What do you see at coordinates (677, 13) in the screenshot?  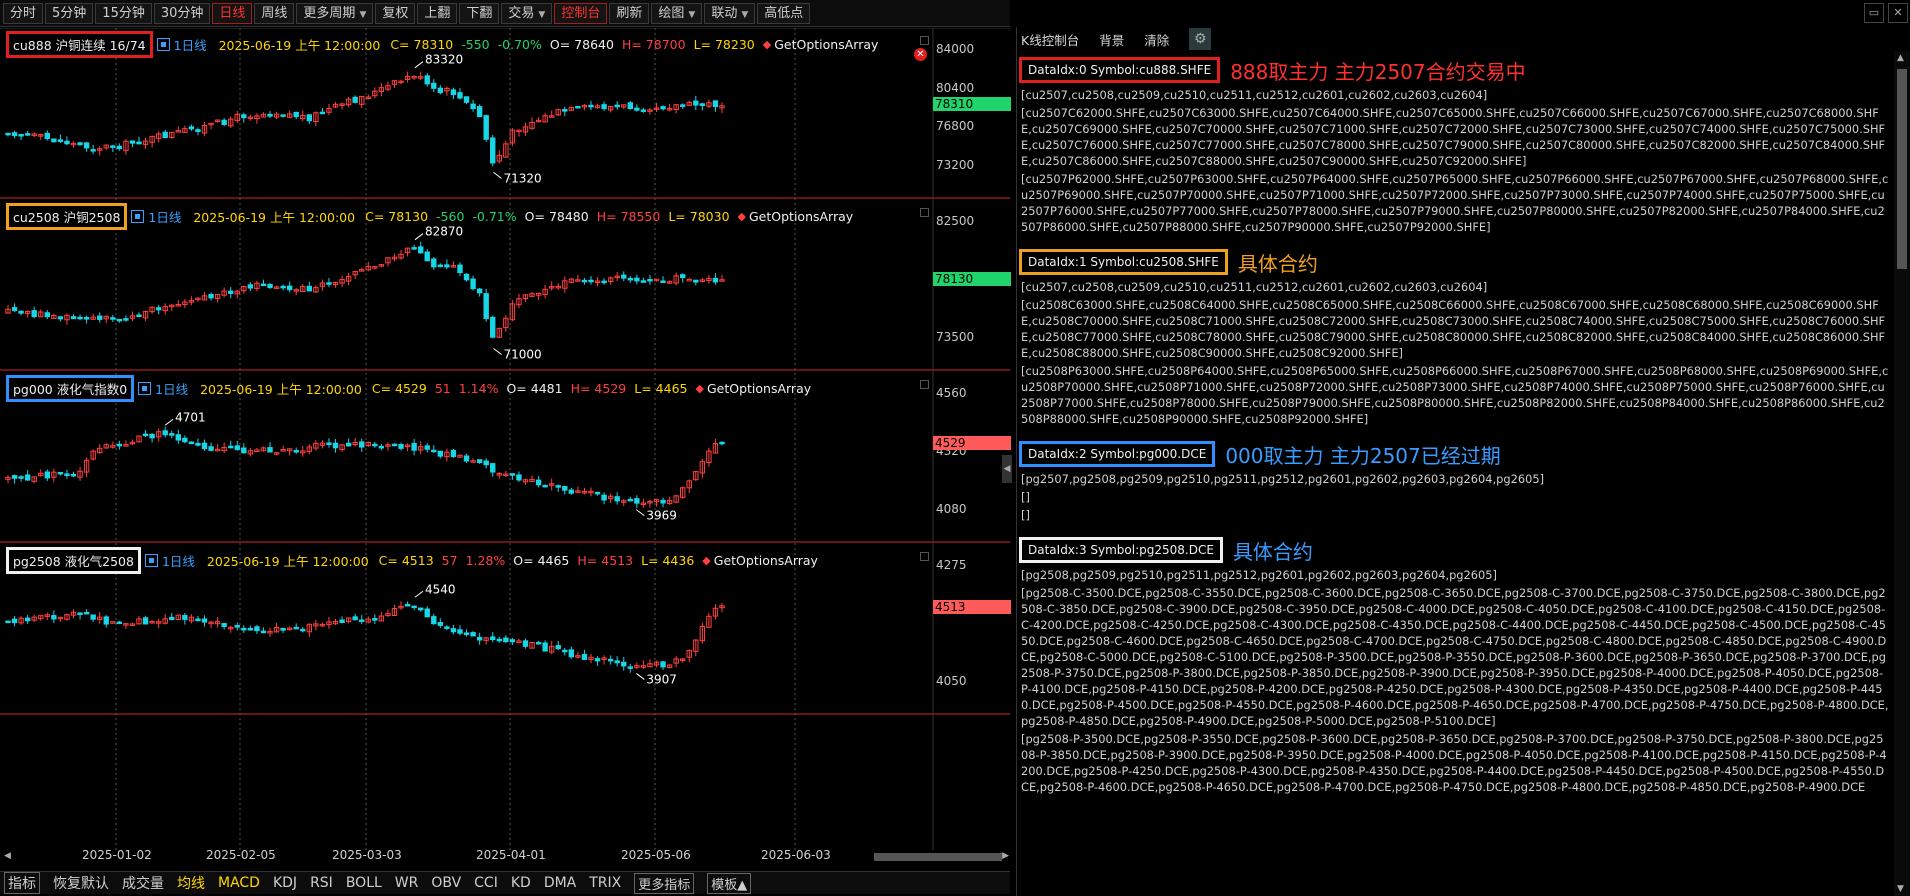 I see `toolbar-button-13: 绘图` at bounding box center [677, 13].